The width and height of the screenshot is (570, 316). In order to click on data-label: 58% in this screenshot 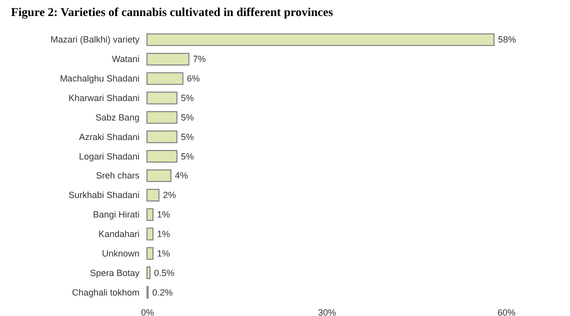, I will do `click(507, 39)`.